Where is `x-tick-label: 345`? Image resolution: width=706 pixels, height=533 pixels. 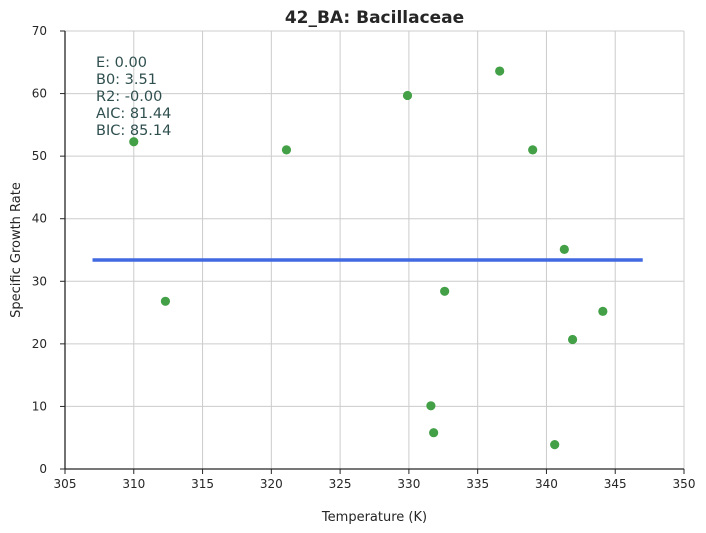 x-tick-label: 345 is located at coordinates (615, 484).